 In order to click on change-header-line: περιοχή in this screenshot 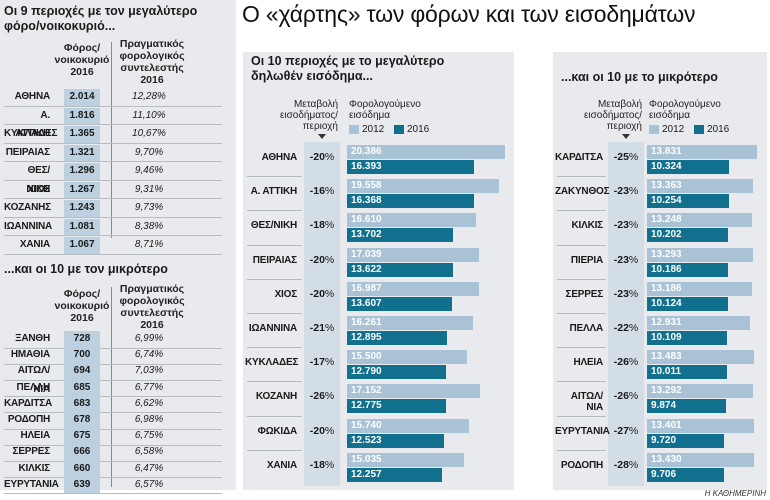, I will do `click(624, 126)`.